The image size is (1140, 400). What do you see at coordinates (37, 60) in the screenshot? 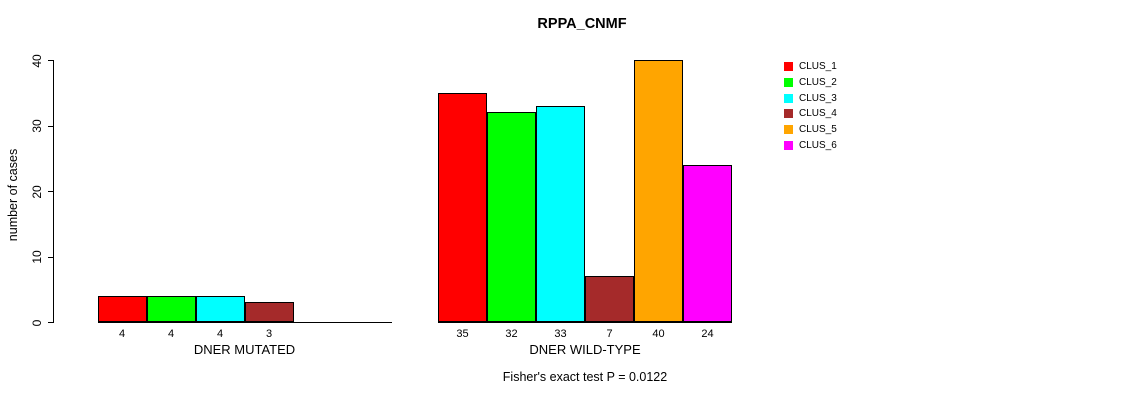
I see `y-tick-label: 40` at bounding box center [37, 60].